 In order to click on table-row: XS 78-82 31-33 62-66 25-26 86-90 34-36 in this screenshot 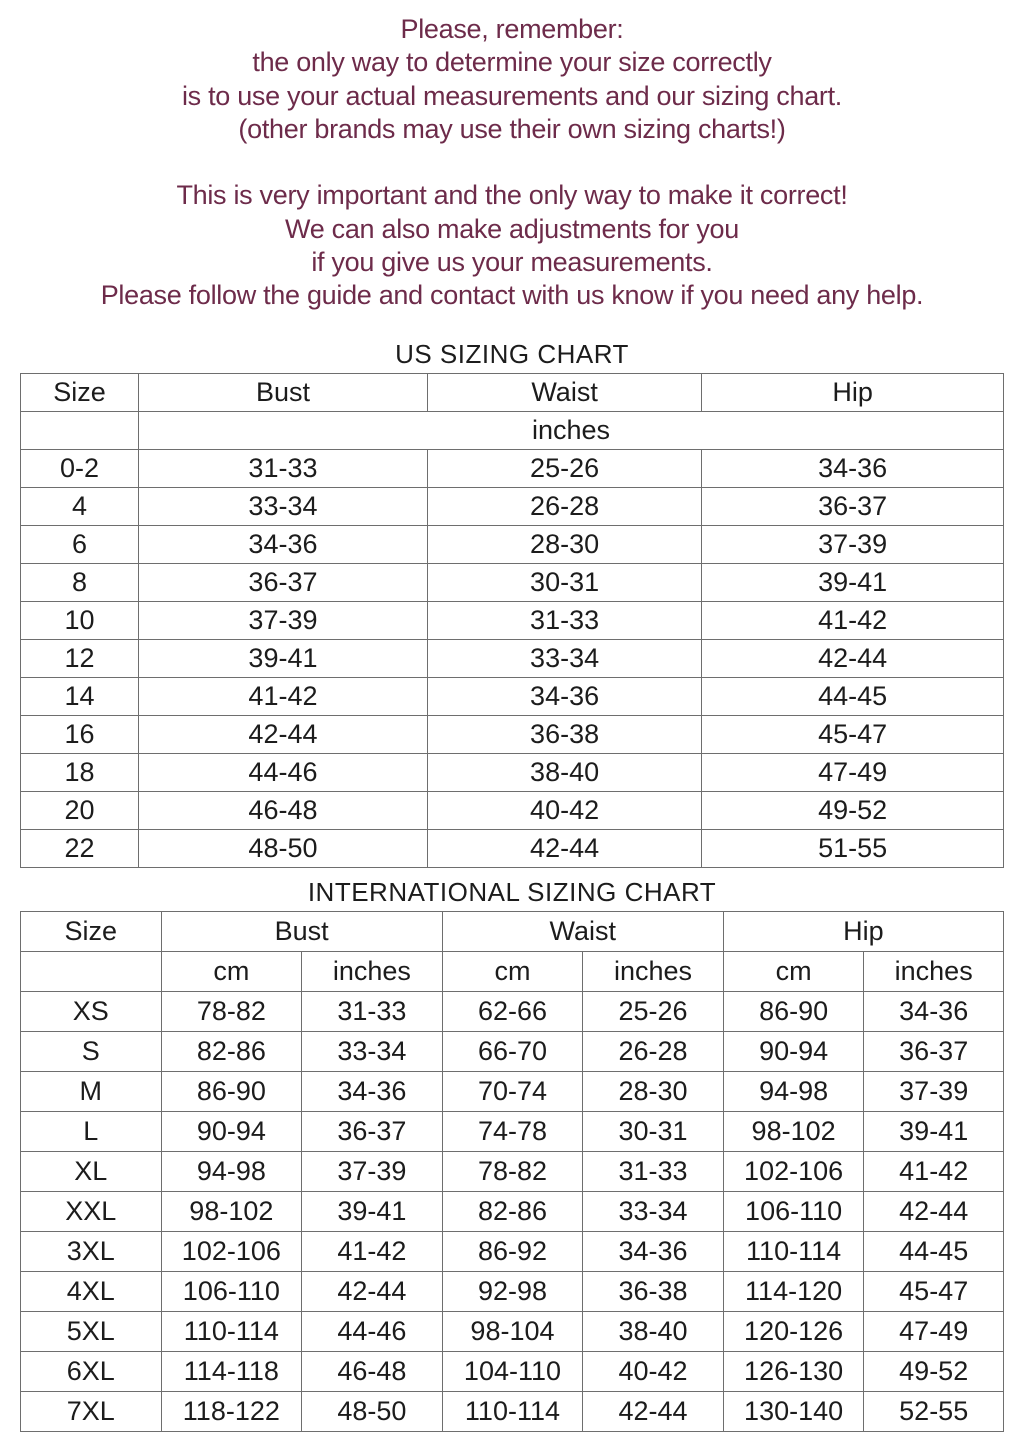, I will do `click(512, 1011)`.